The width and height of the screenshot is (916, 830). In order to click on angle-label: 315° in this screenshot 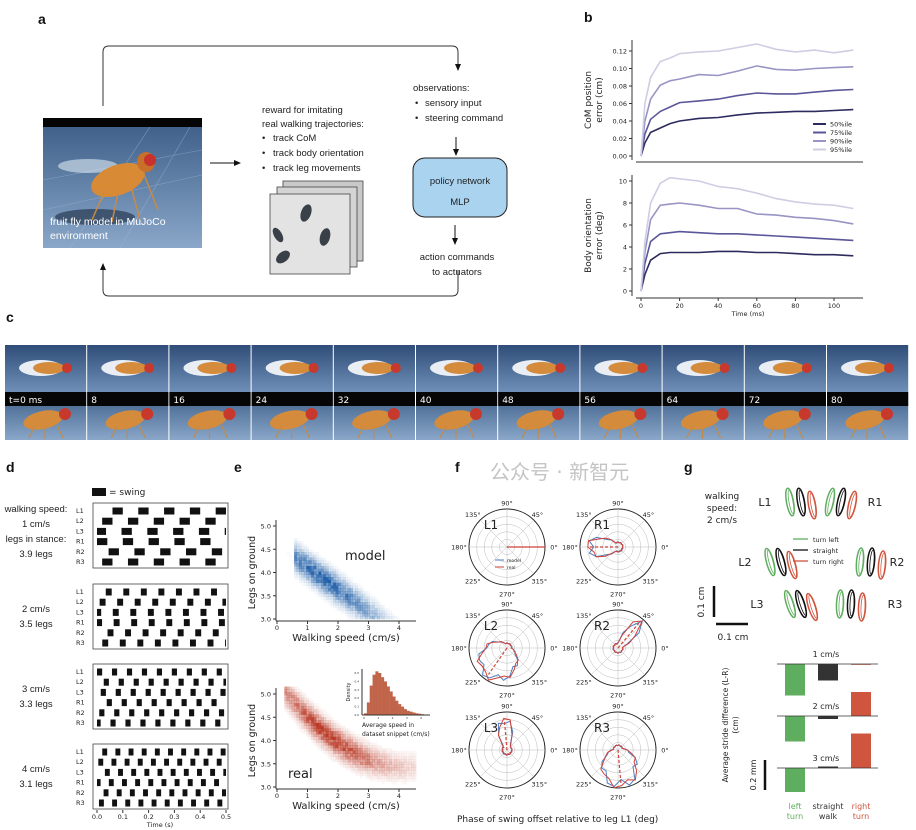, I will do `click(650, 785)`.